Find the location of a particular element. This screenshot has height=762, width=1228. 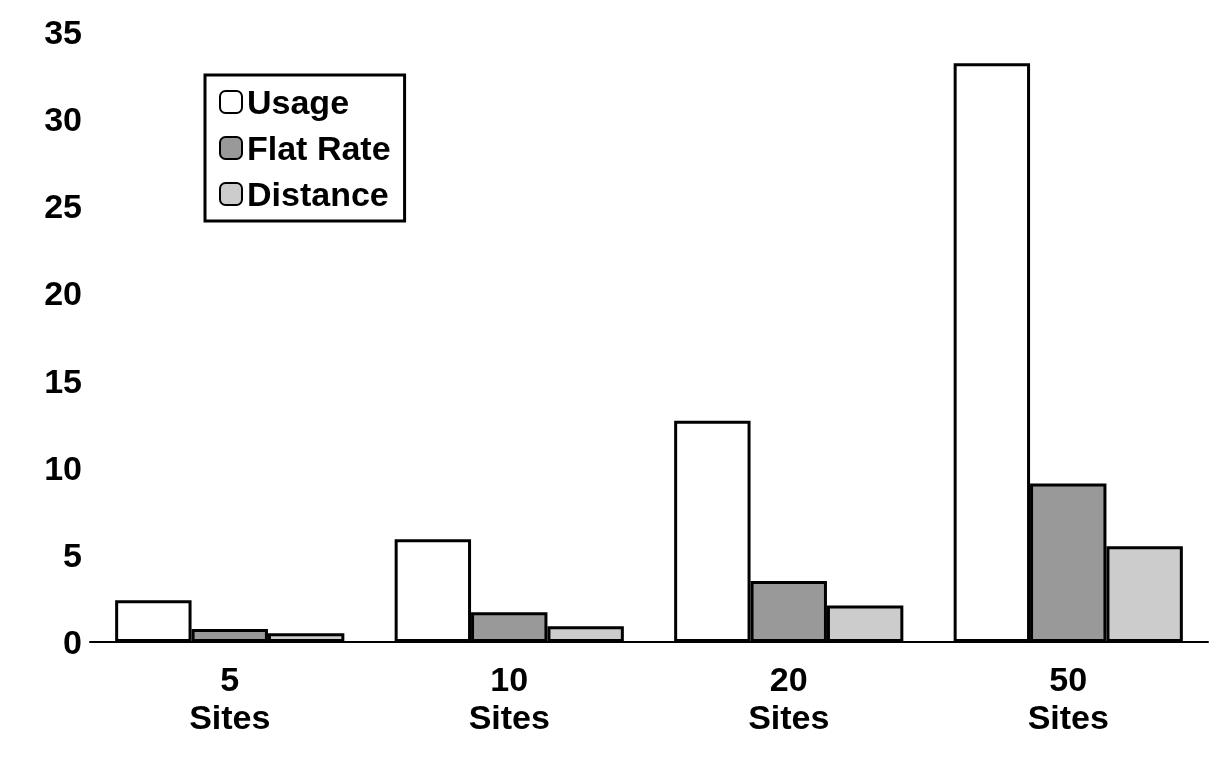

legend-label: Flat Rate is located at coordinates (319, 148).